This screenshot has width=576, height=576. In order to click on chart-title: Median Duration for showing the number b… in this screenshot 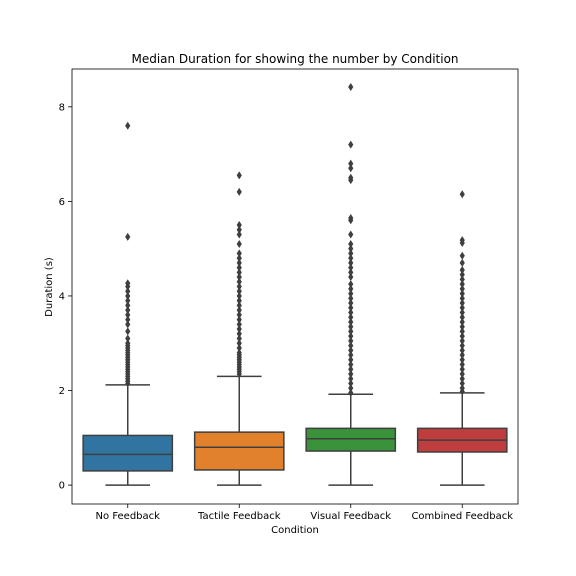, I will do `click(294, 59)`.